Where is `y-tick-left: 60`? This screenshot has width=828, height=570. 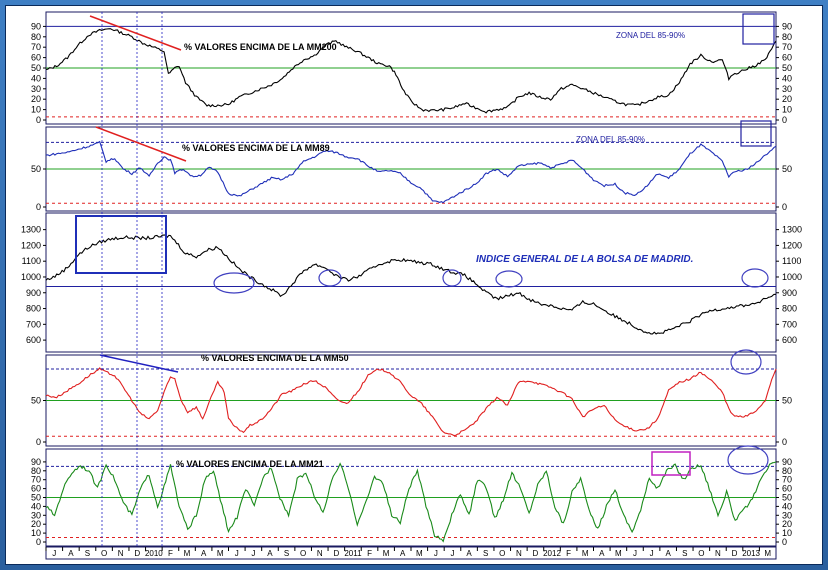 y-tick-left: 60 is located at coordinates (36, 489).